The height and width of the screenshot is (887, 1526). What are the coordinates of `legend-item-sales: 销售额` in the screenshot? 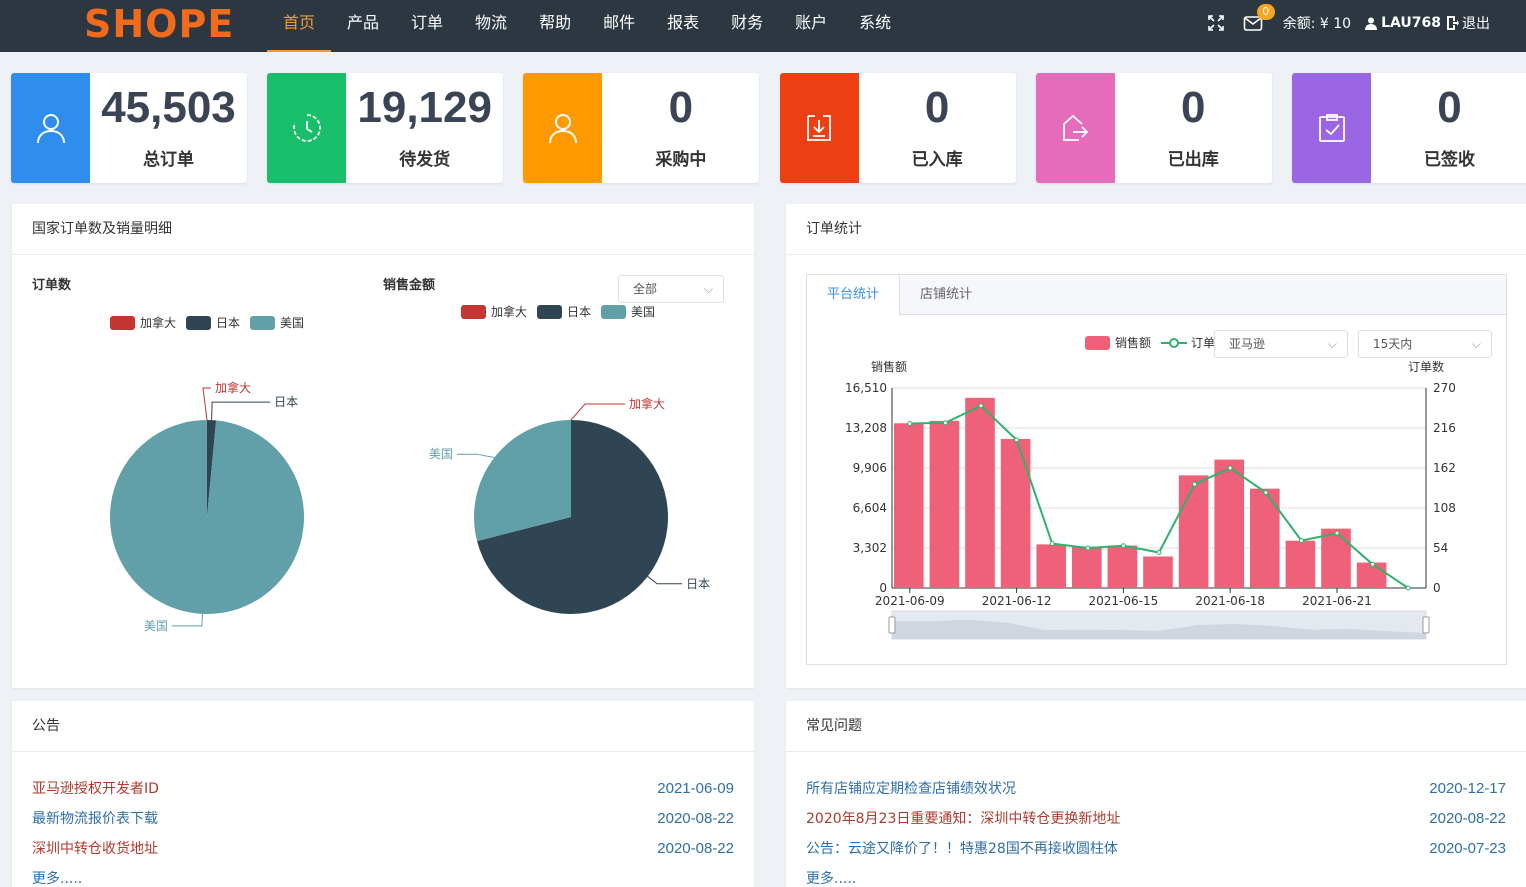 It's located at (1118, 342).